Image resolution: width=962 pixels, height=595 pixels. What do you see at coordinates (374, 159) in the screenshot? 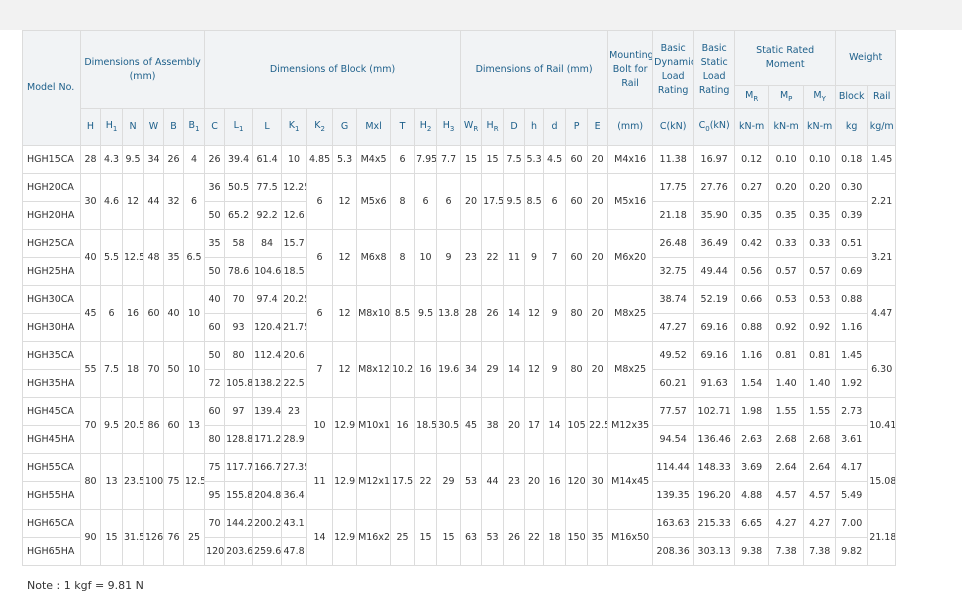
I see `block-value: M4x5` at bounding box center [374, 159].